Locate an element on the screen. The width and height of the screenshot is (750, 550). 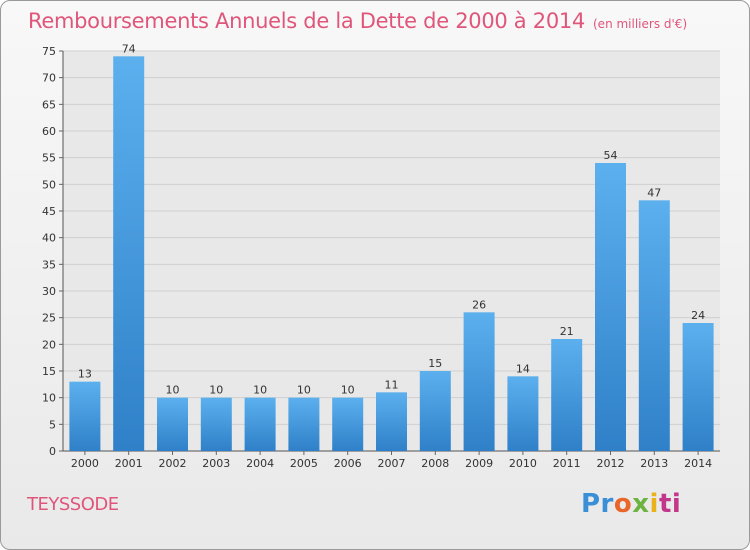
data-label-2003: 10 is located at coordinates (216, 390).